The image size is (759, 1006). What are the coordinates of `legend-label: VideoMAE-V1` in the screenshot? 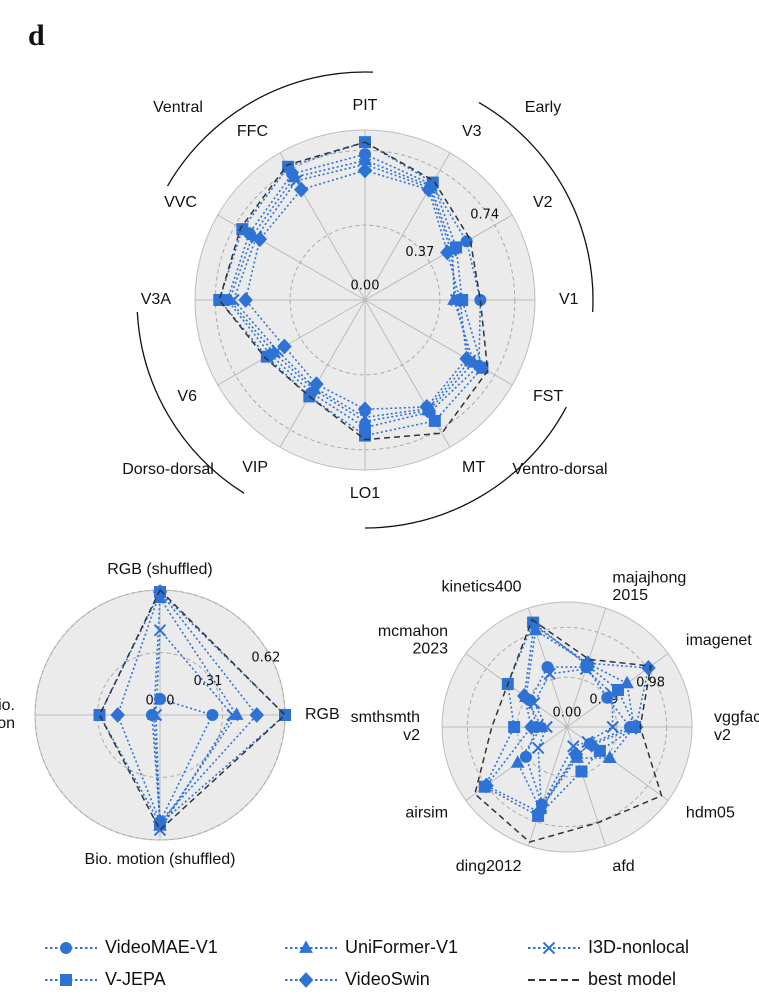 It's located at (161, 947).